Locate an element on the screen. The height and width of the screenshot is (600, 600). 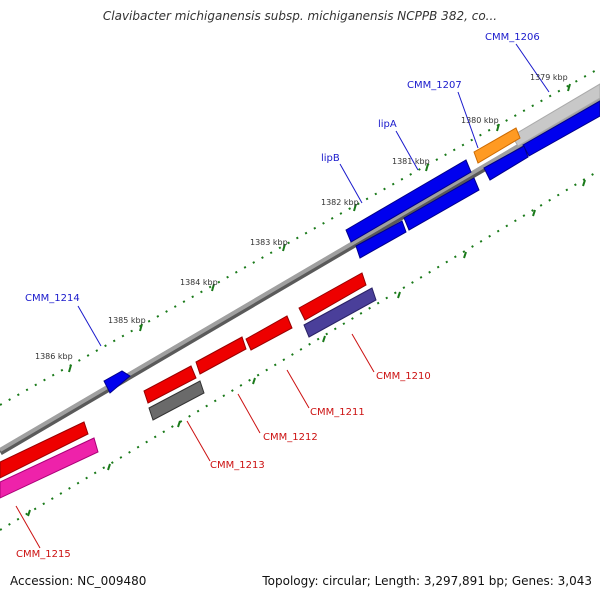
gene-bar-CMM_1210-purple is located at coordinates (340, 312).